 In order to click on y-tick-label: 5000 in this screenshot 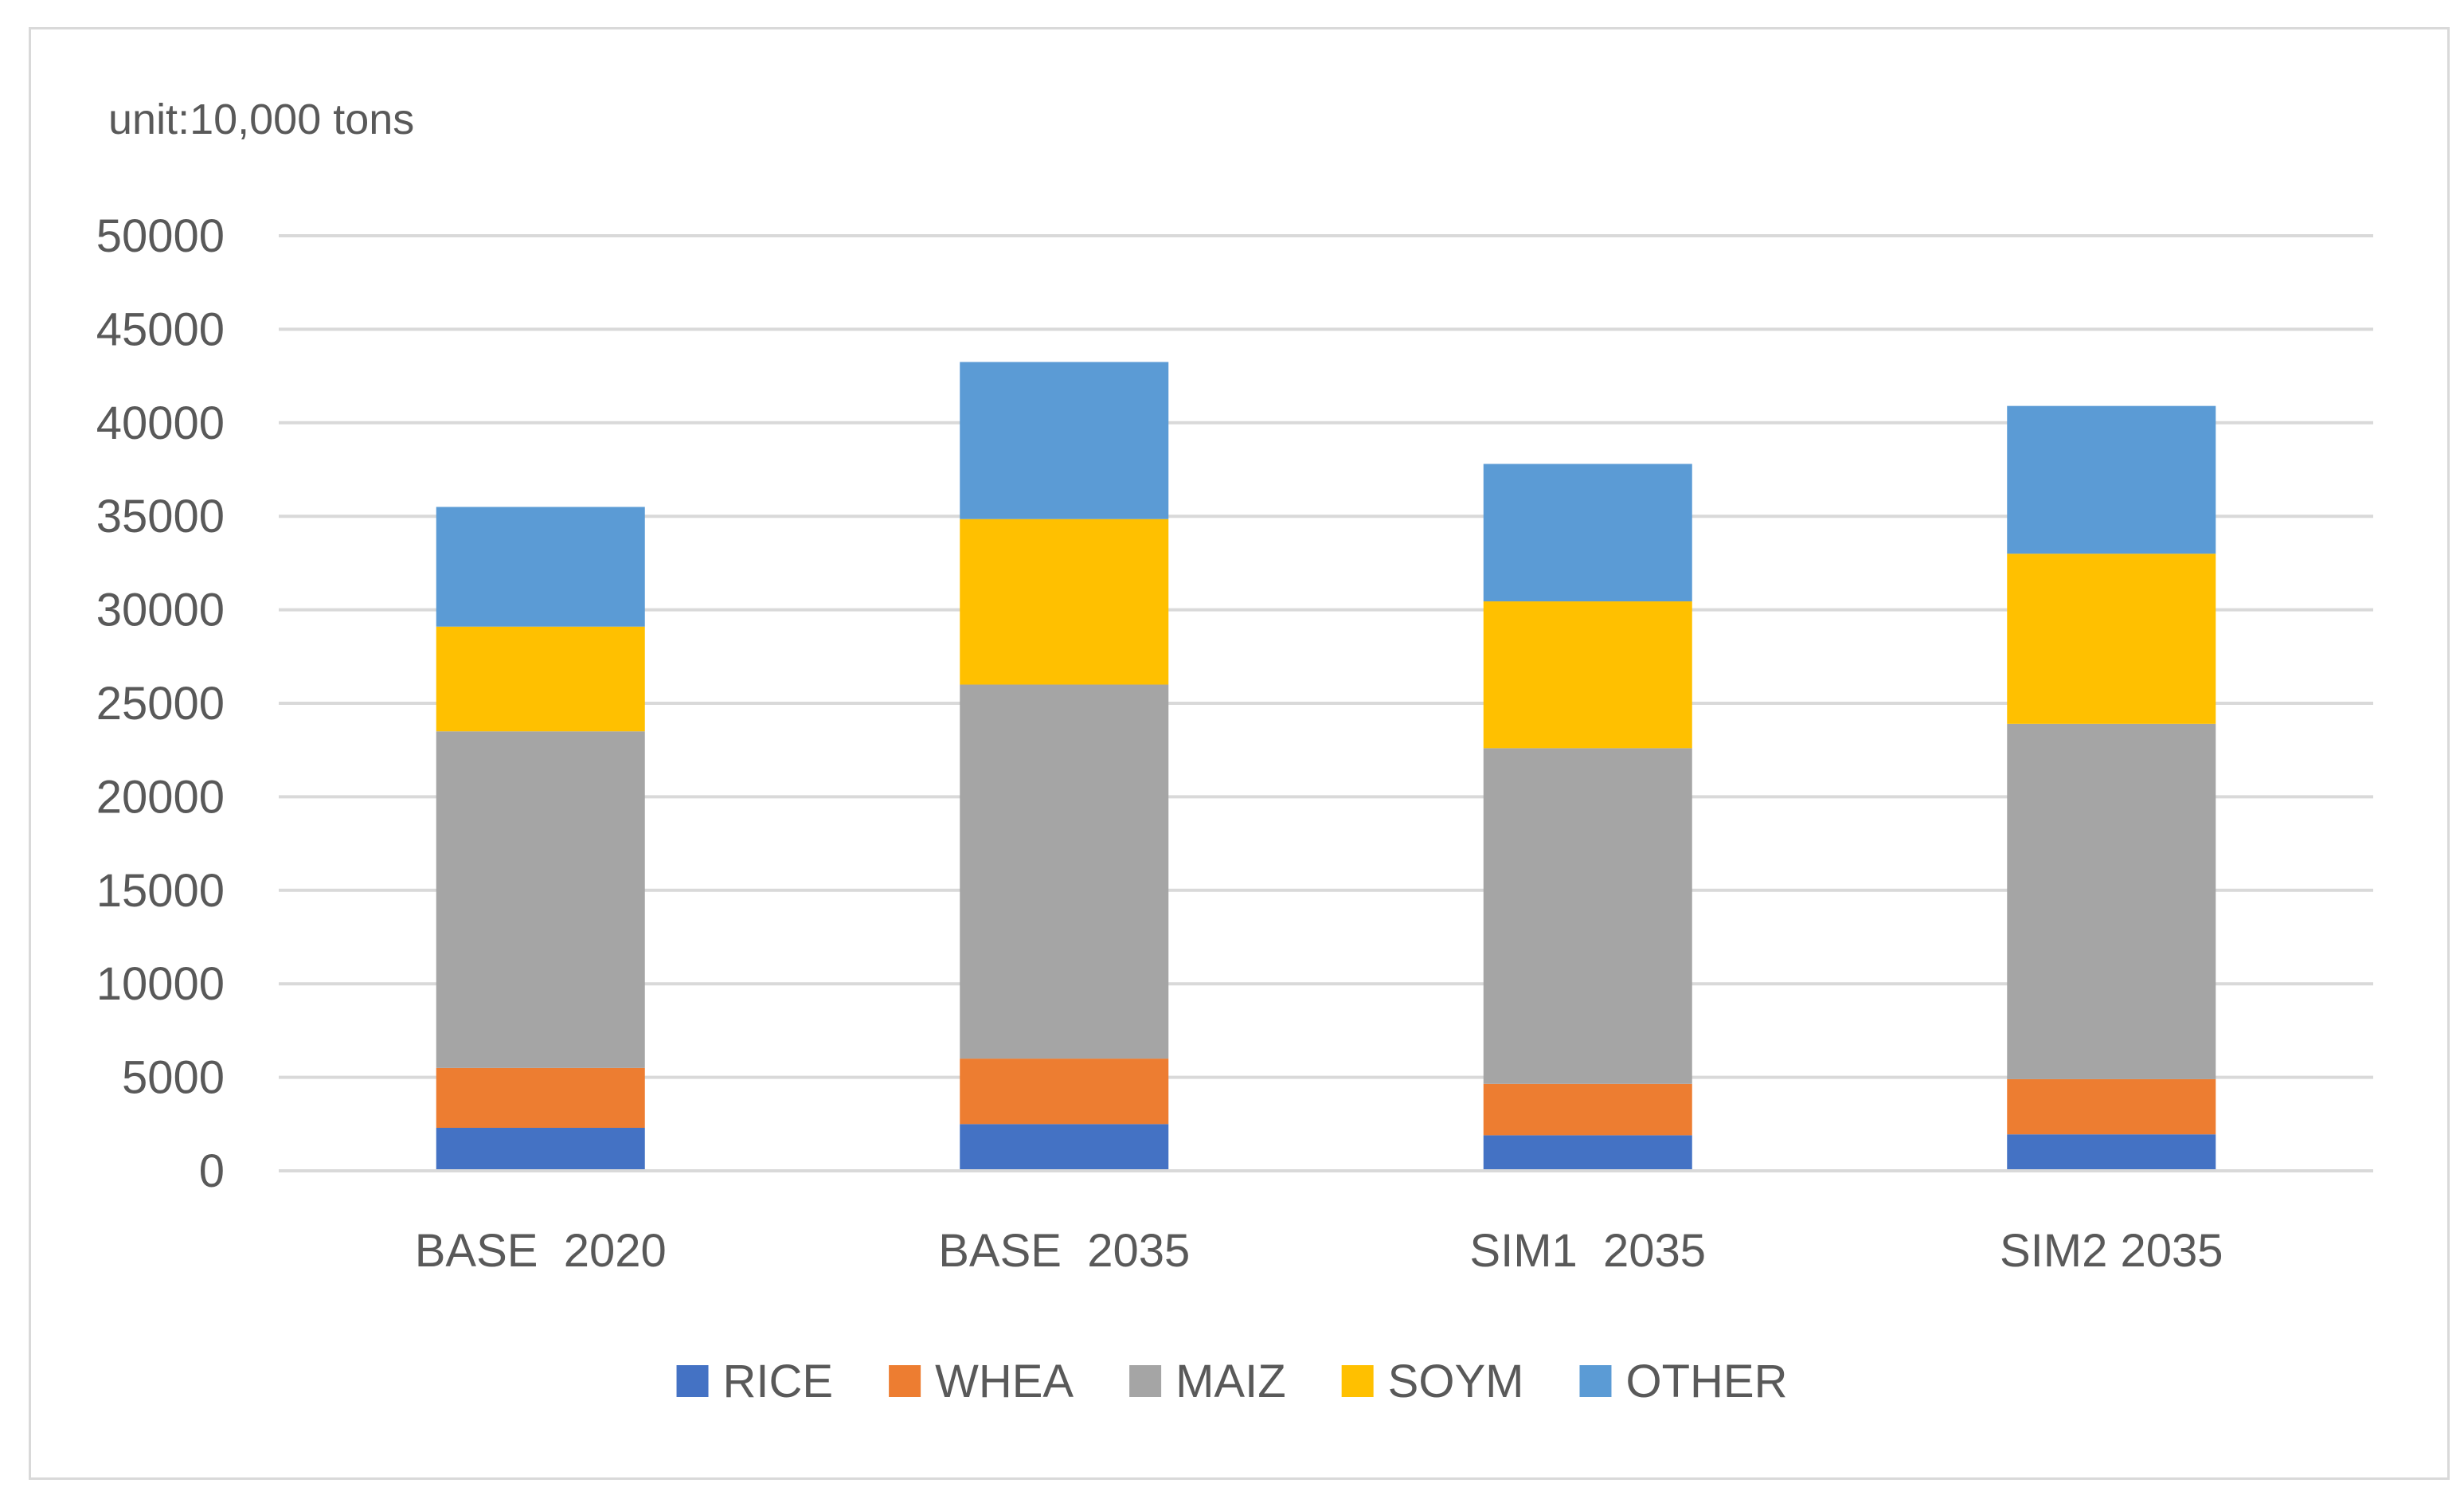, I will do `click(173, 1078)`.